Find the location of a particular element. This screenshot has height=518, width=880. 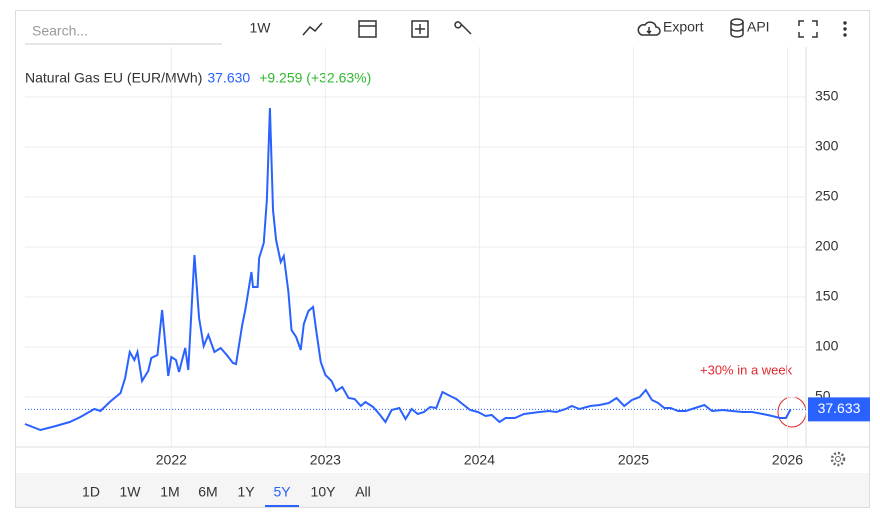

menu-button is located at coordinates (845, 29).